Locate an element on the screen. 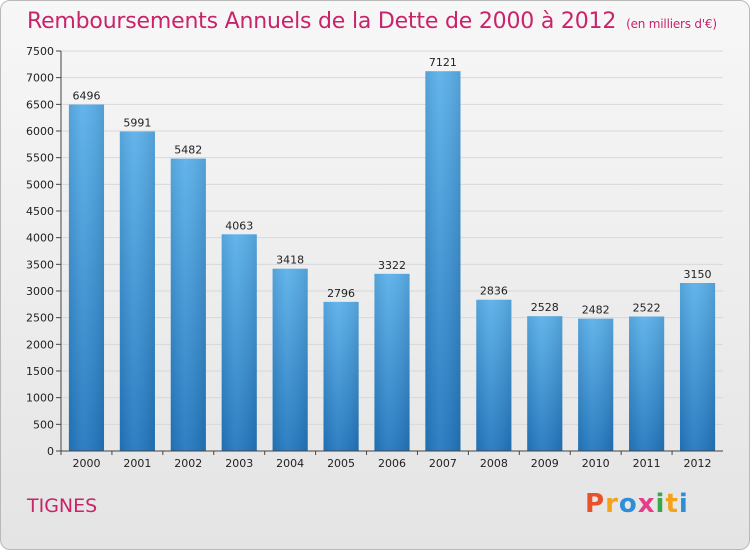 This screenshot has height=550, width=750. y-tick-label: 3000 is located at coordinates (40, 291).